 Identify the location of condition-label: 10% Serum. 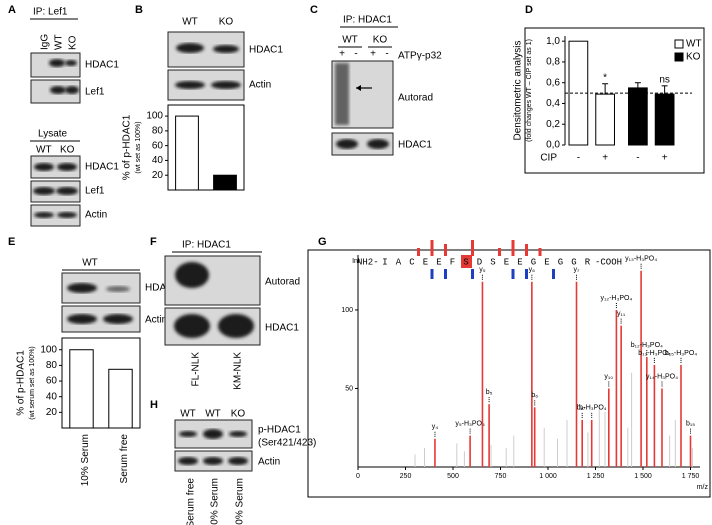
(240, 501).